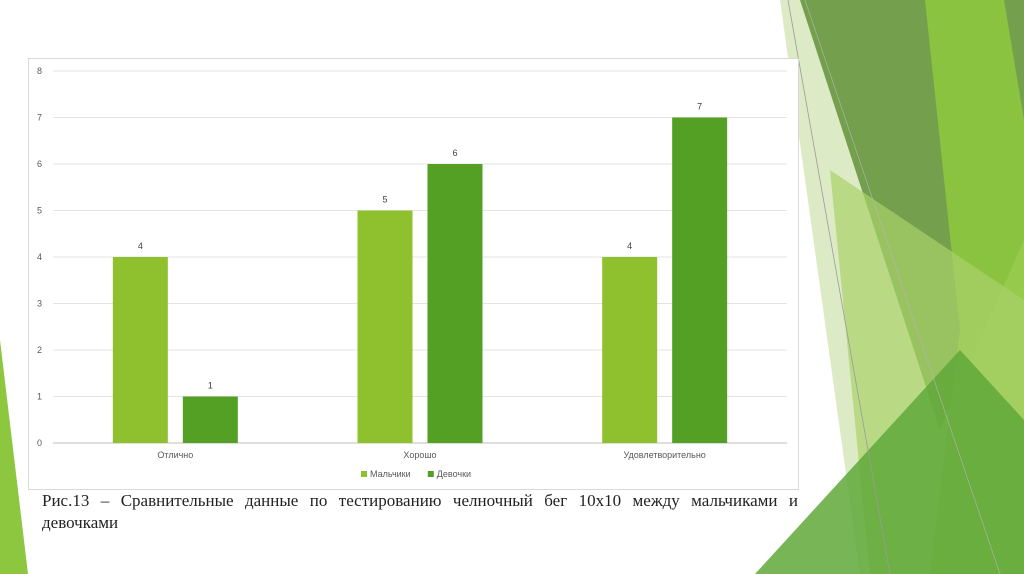  What do you see at coordinates (419, 455) in the screenshot?
I see `x-tick-label: Хорошо` at bounding box center [419, 455].